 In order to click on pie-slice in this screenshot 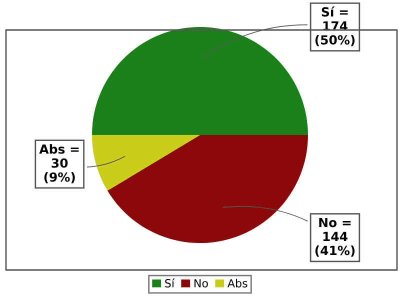, I will do `click(146, 163)`.